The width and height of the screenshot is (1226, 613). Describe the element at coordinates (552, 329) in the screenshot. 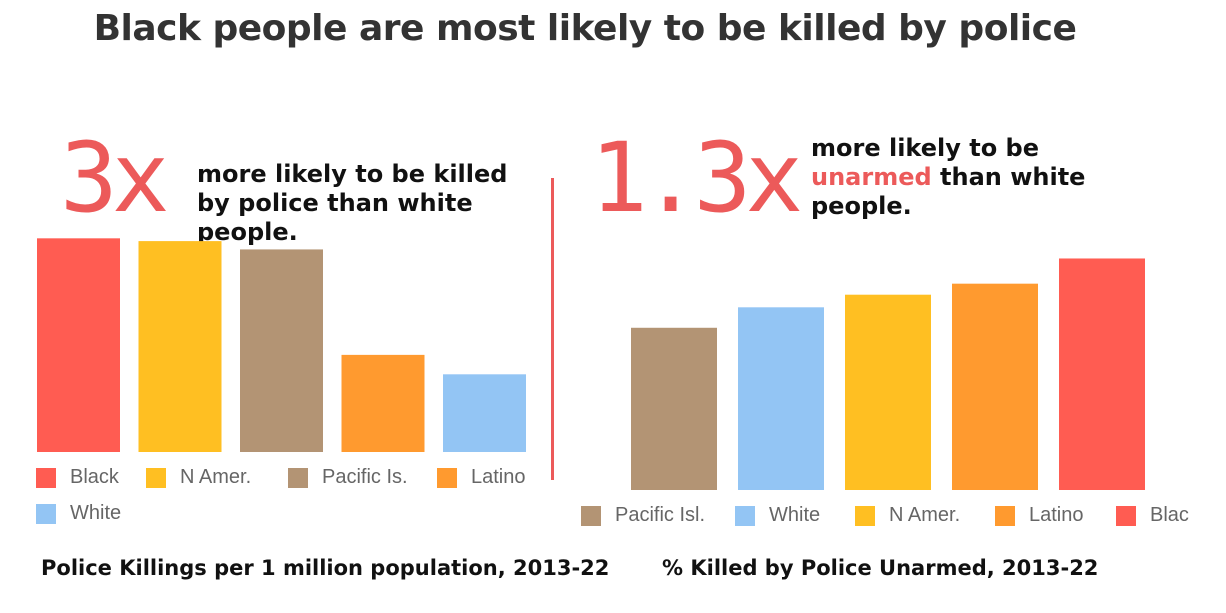

I see `divider` at that location.